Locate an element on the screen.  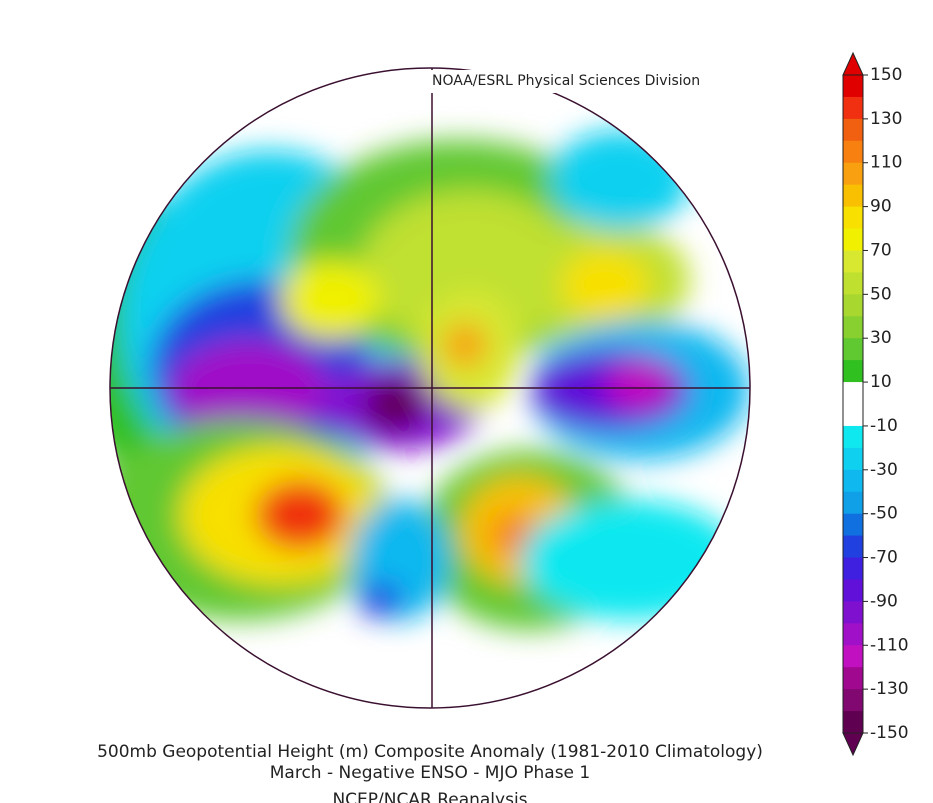
tick-label: -150 is located at coordinates (889, 733).